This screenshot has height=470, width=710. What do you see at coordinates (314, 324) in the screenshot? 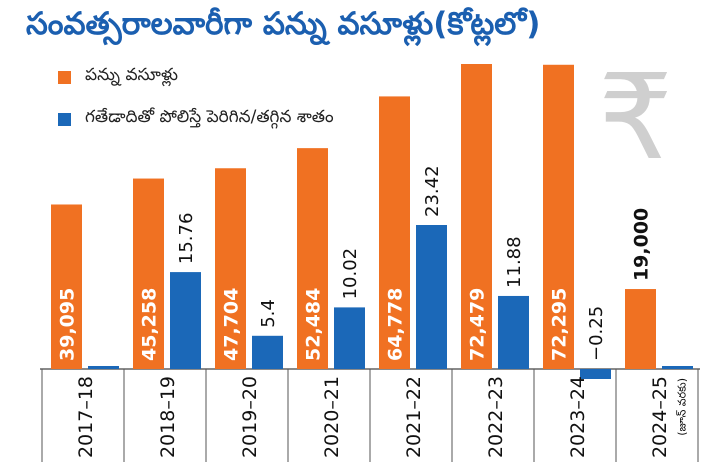
I see `collection-value-label: 52,484` at bounding box center [314, 324].